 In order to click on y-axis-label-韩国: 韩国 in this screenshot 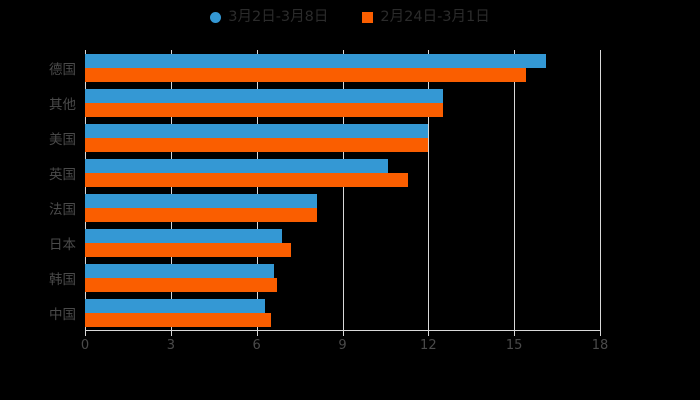, I will do `click(62, 279)`.